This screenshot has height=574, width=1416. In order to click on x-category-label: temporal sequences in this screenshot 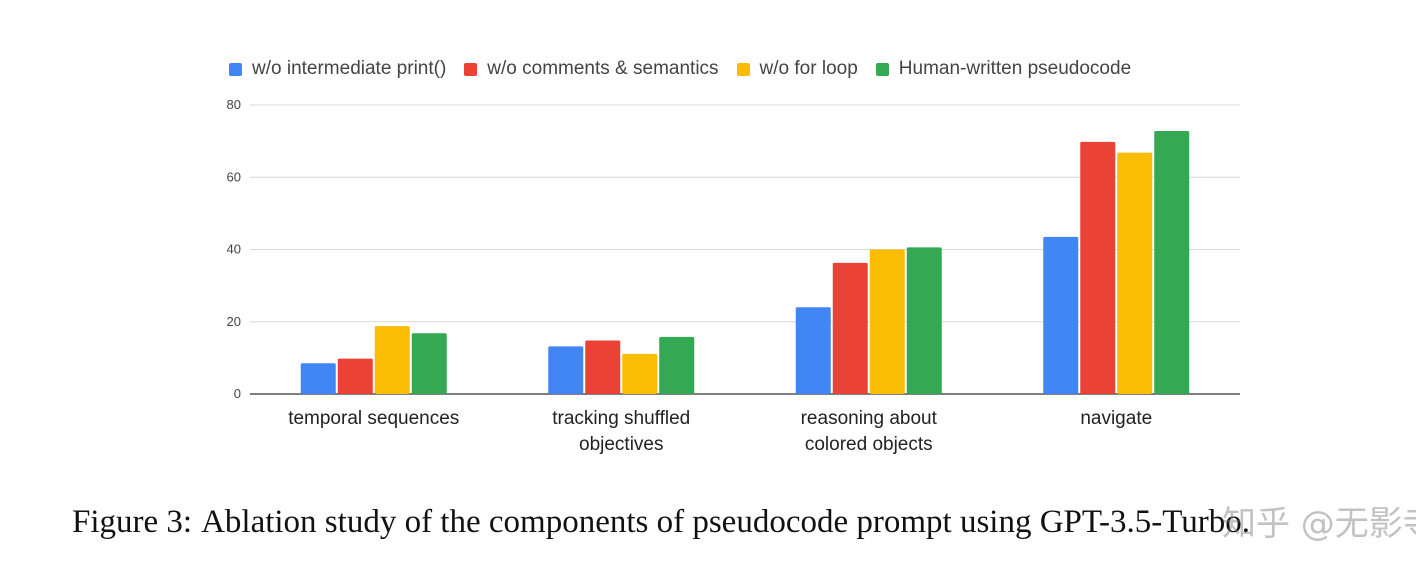, I will do `click(373, 418)`.